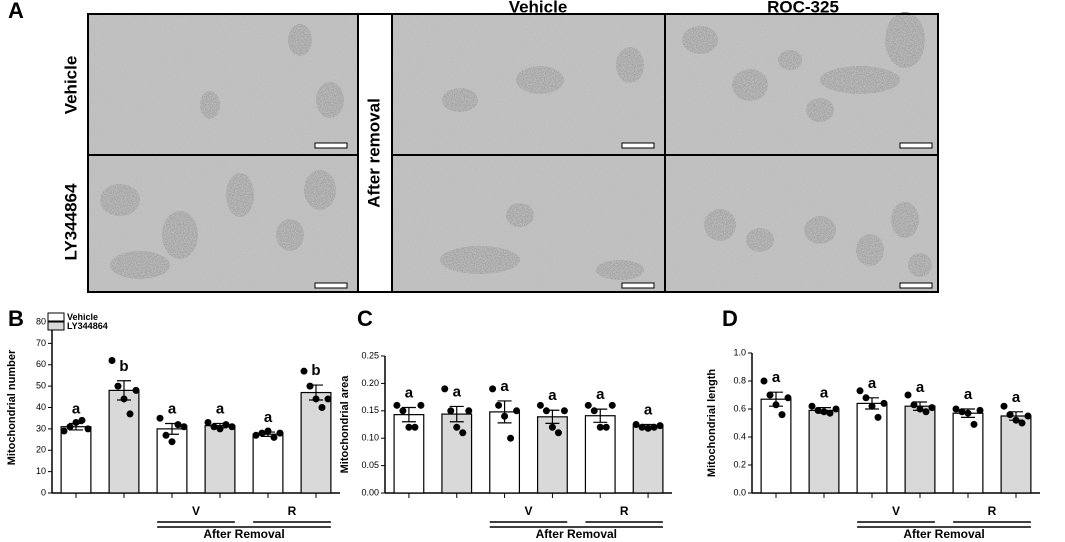 This screenshot has width=1065, height=542. I want to click on column-label: Vehicle, so click(538, 8).